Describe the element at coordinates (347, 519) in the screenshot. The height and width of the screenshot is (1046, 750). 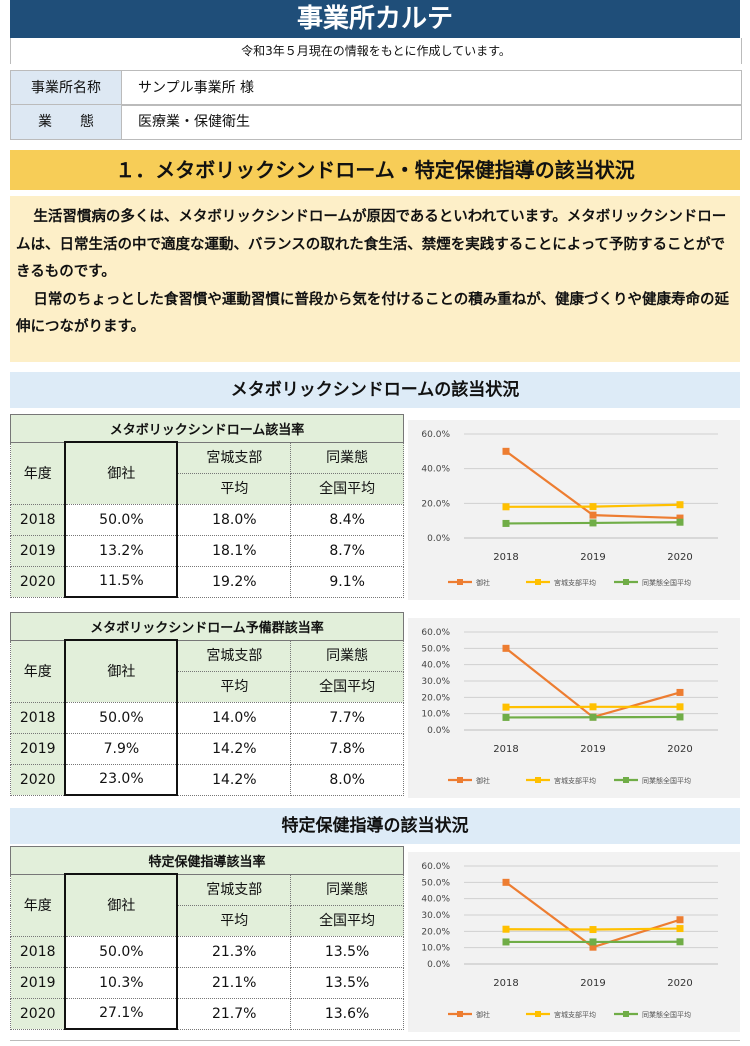
I see `national-cell: 8.4%` at that location.